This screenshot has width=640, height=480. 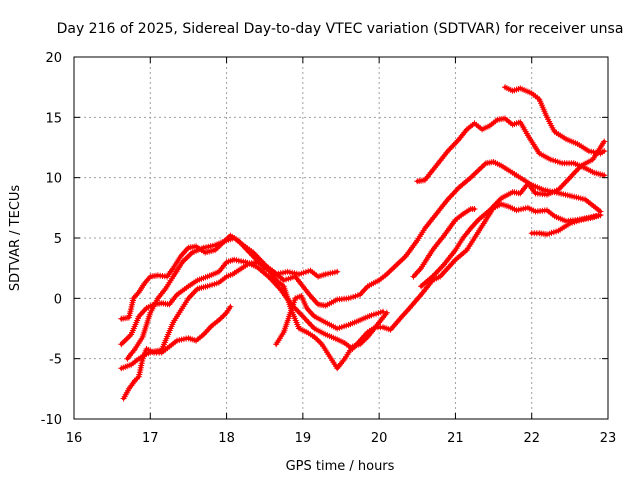 I want to click on y-axis-label: SDTVAR / TECUs, so click(x=15, y=238).